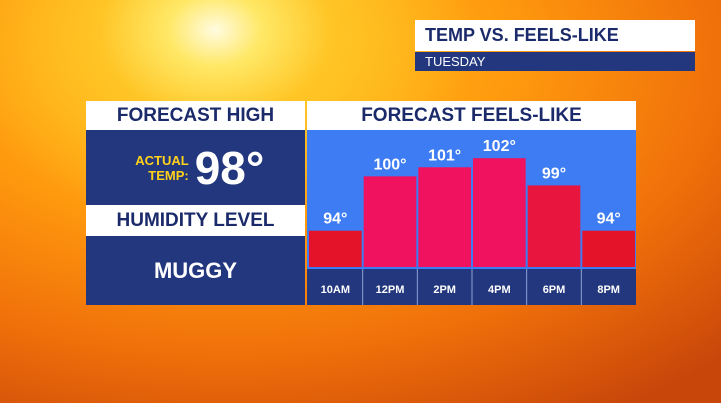 The image size is (721, 403). I want to click on actual-temp-label: ACTUAL TEMP:, so click(162, 167).